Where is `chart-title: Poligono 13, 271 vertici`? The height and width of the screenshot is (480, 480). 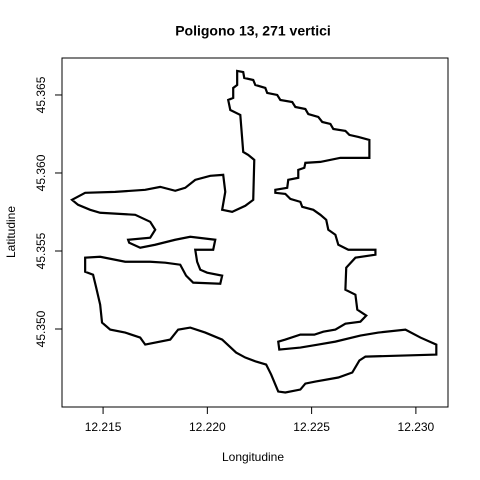 chart-title: Poligono 13, 271 vertici is located at coordinates (253, 31).